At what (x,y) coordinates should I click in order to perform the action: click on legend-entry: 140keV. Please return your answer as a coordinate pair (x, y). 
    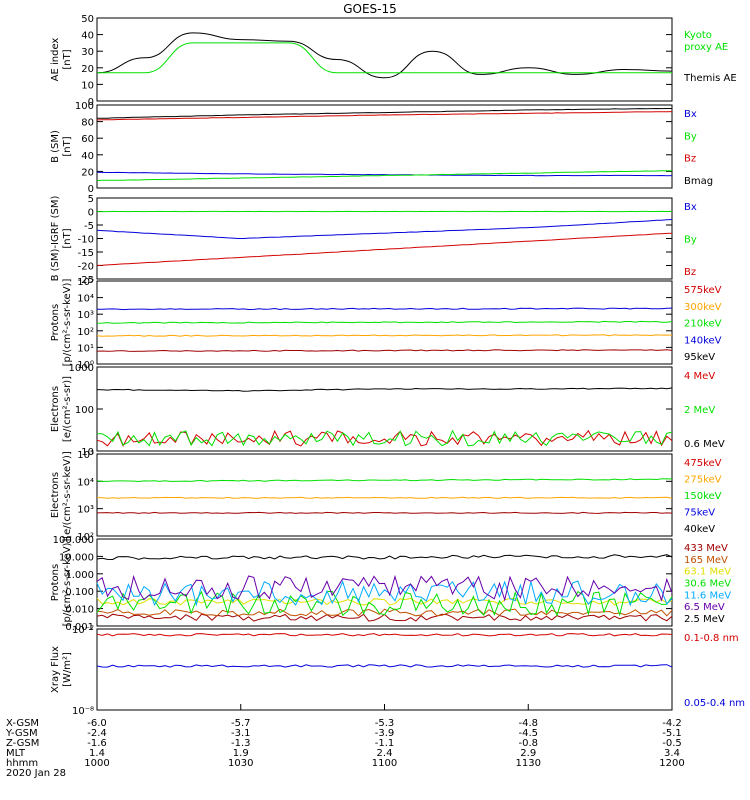
    Looking at the image, I should click on (703, 340).